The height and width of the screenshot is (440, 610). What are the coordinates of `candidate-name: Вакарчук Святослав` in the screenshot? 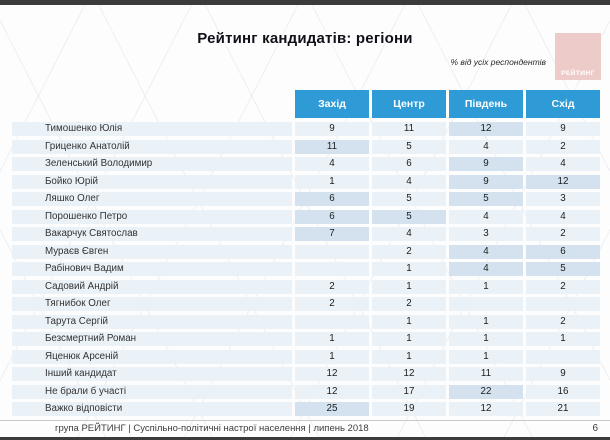 It's located at (152, 234).